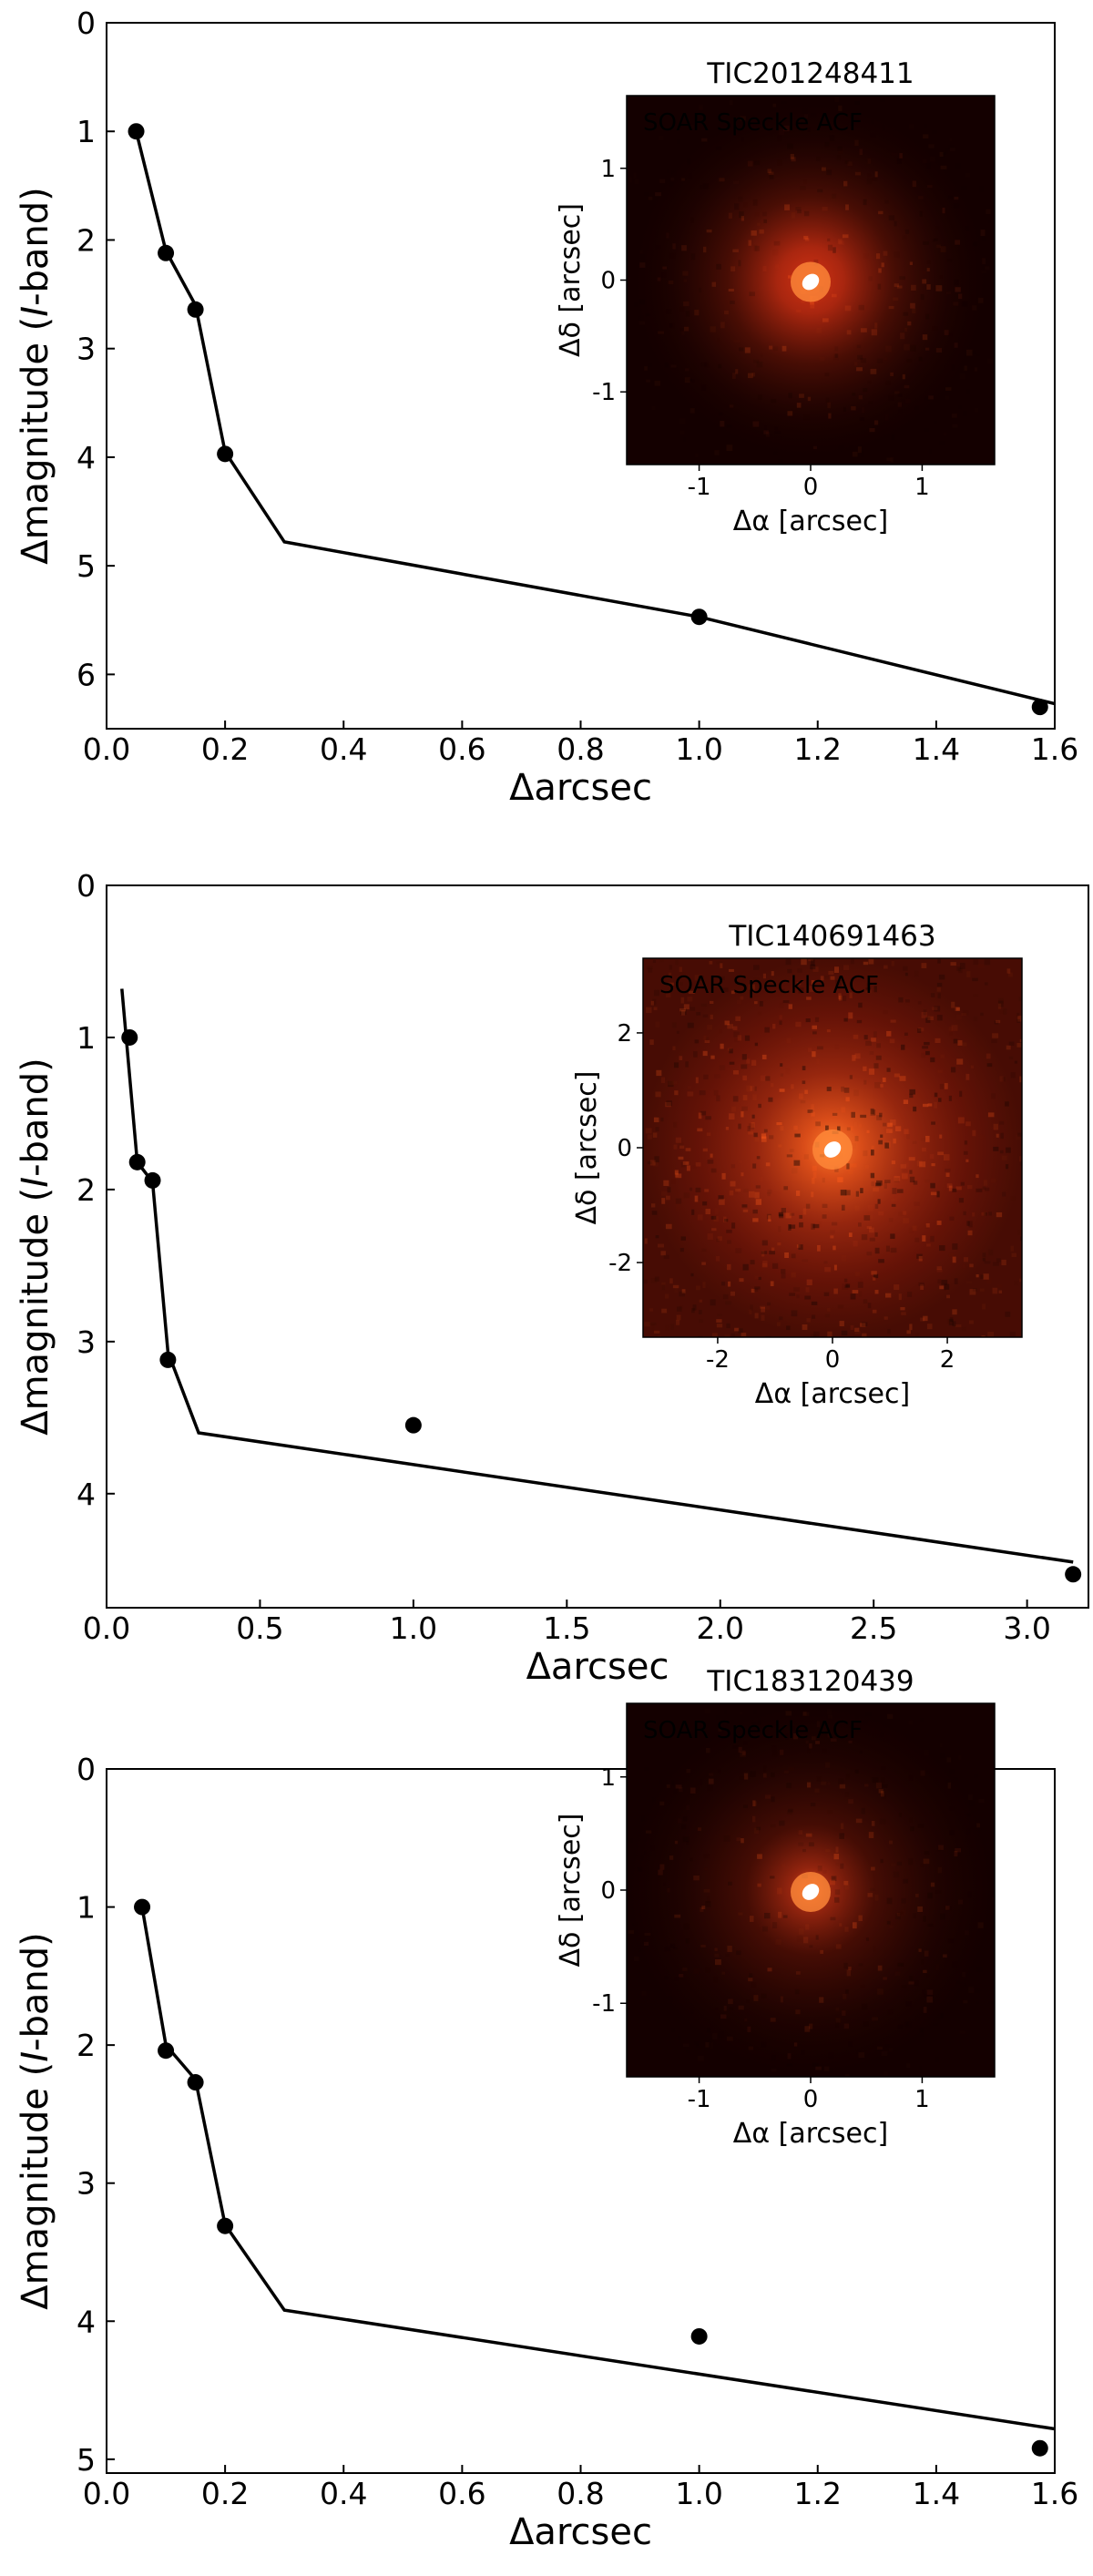  What do you see at coordinates (571, 280) in the screenshot?
I see `inset-y-axis-label: Δδ [arcsec]` at bounding box center [571, 280].